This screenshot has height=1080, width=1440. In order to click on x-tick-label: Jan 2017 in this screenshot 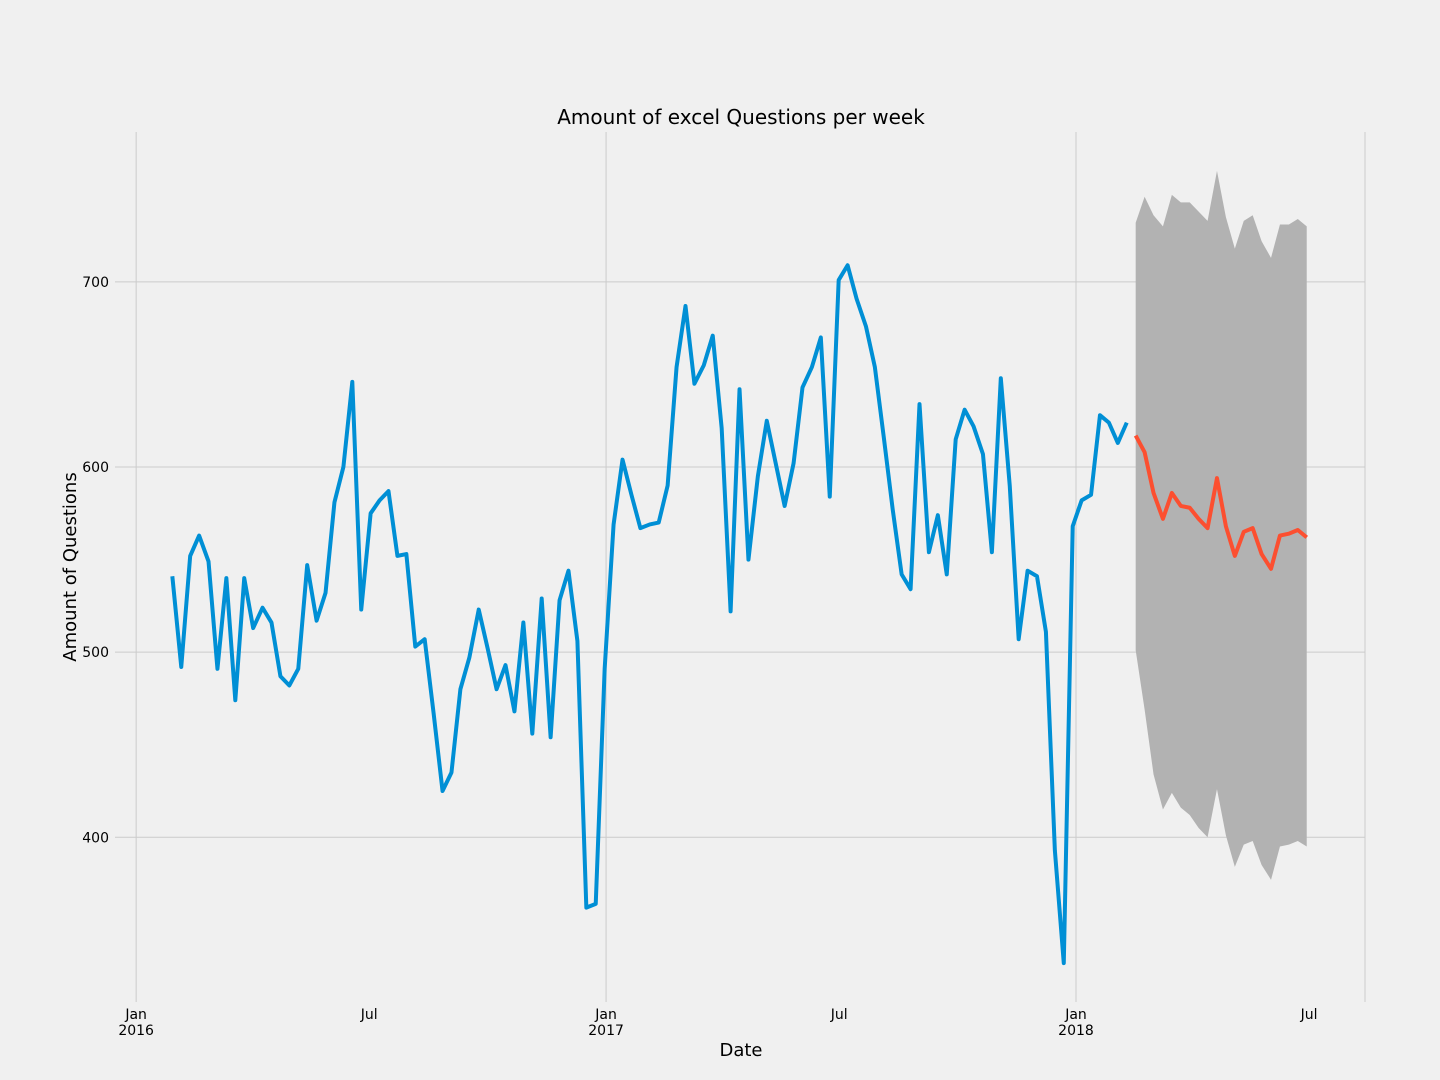, I will do `click(606, 1023)`.